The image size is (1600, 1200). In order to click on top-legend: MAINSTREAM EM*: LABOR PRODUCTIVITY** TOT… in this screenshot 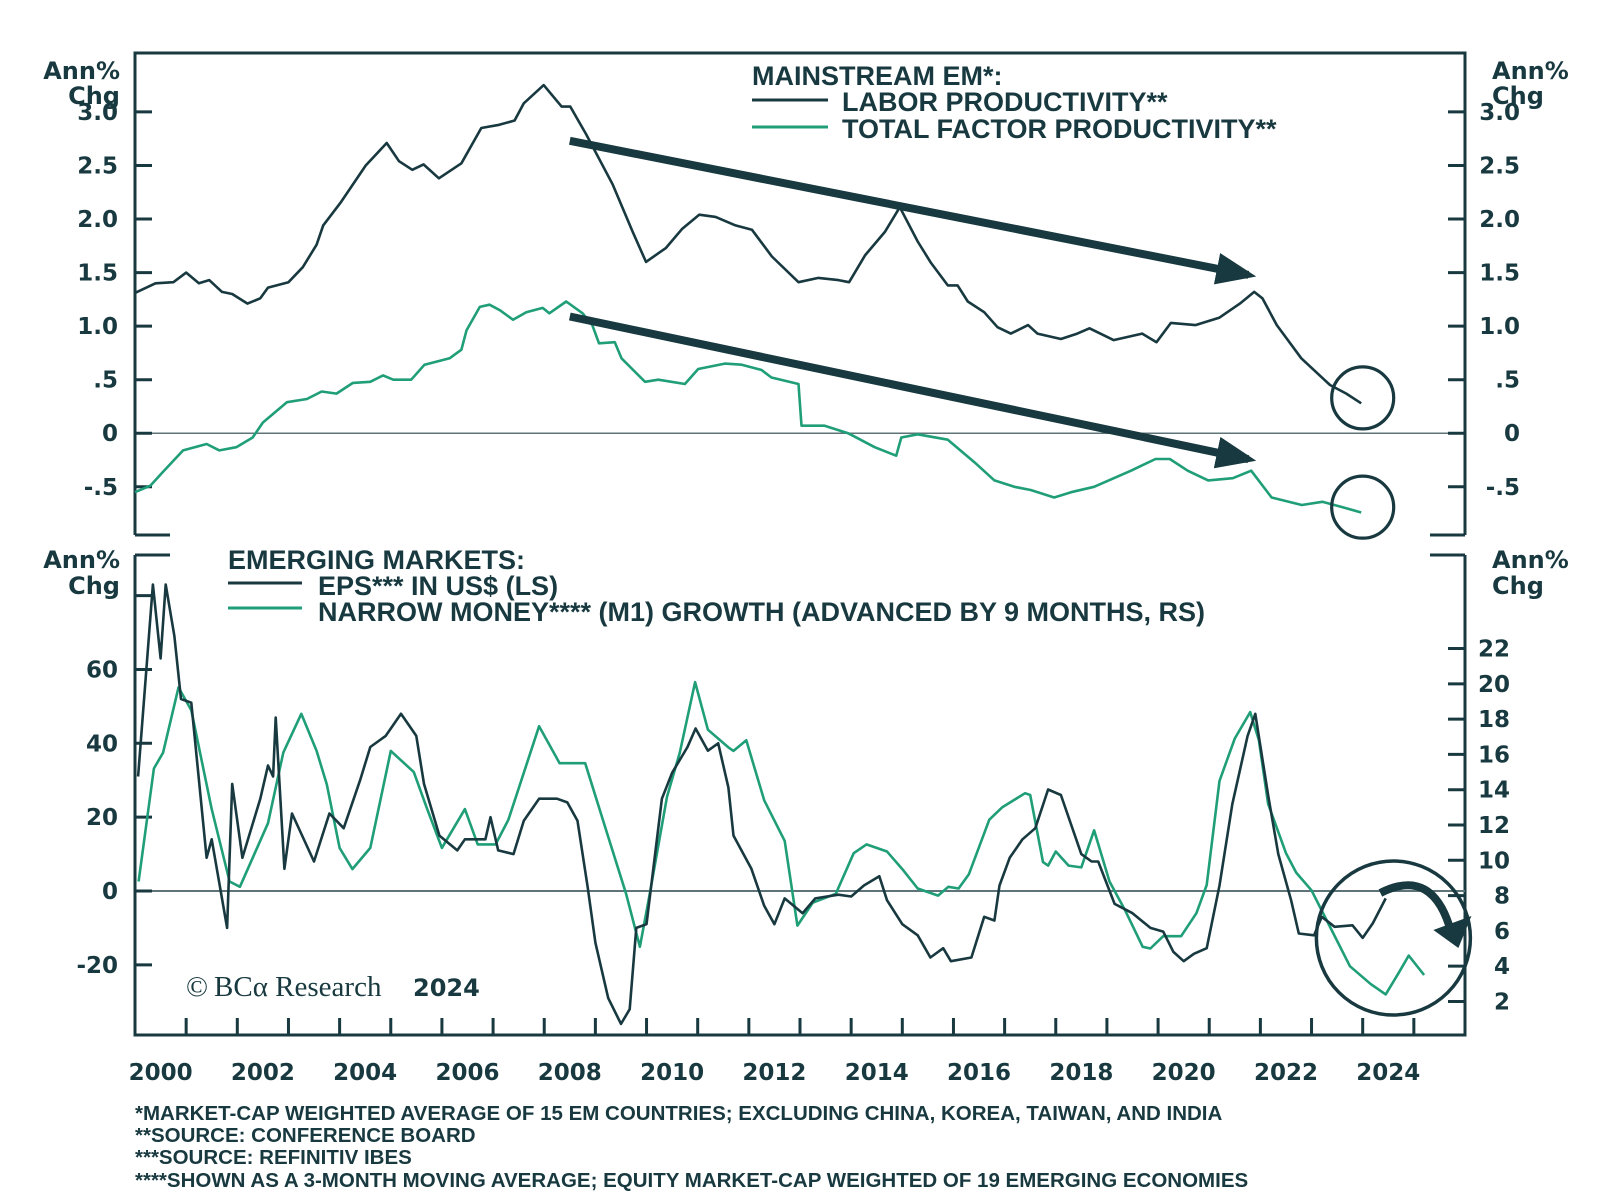, I will do `click(1014, 102)`.